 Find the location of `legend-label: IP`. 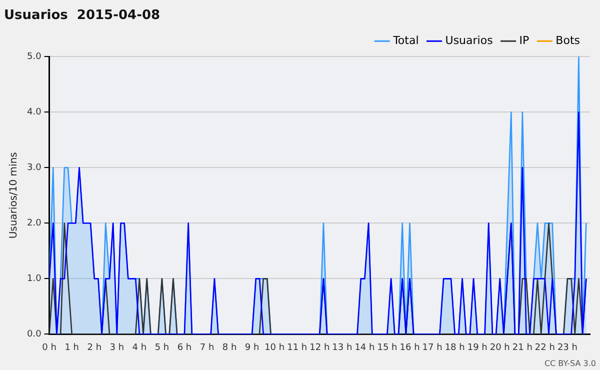

legend-label: IP is located at coordinates (524, 40).